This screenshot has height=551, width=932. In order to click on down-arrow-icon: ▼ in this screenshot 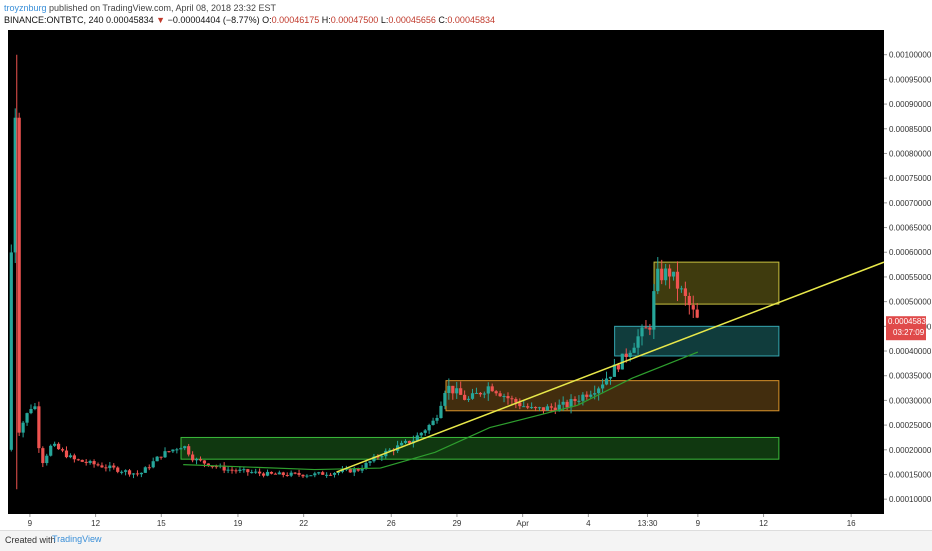, I will do `click(161, 20)`.